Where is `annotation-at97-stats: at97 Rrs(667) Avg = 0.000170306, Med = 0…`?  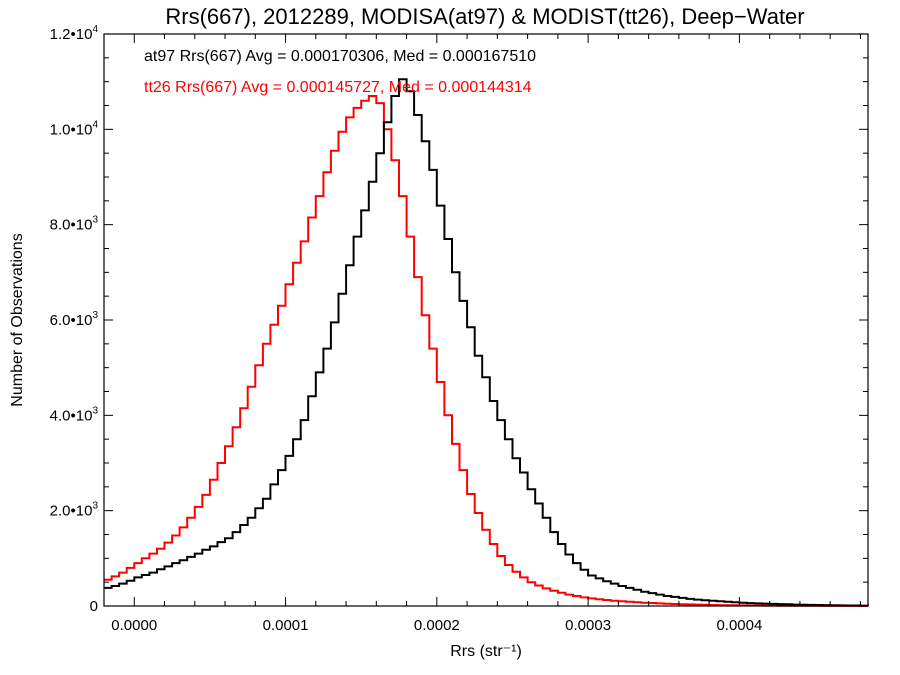
annotation-at97-stats: at97 Rrs(667) Avg = 0.000170306, Med = 0… is located at coordinates (340, 56).